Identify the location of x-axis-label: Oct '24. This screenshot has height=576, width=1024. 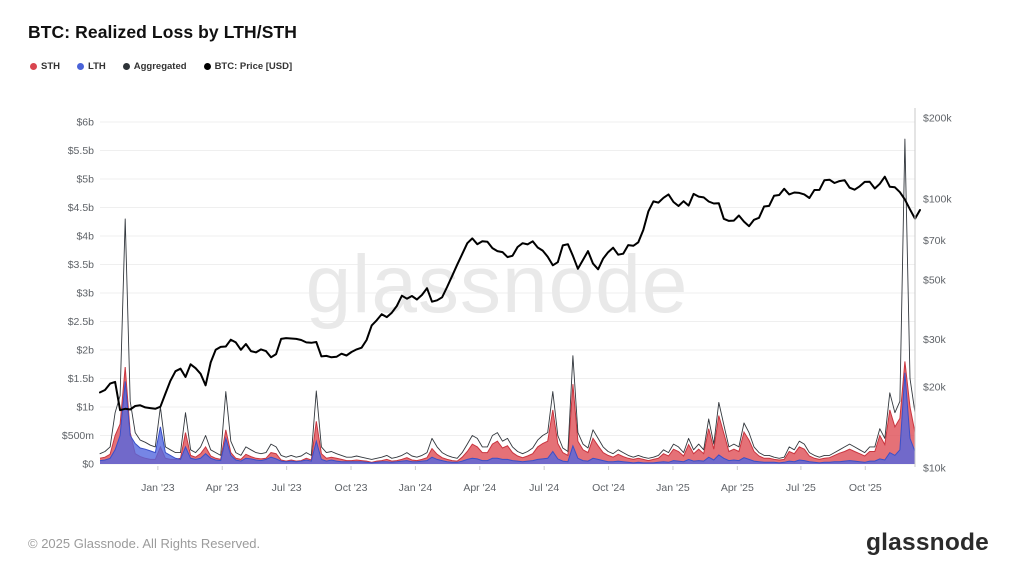
(608, 488).